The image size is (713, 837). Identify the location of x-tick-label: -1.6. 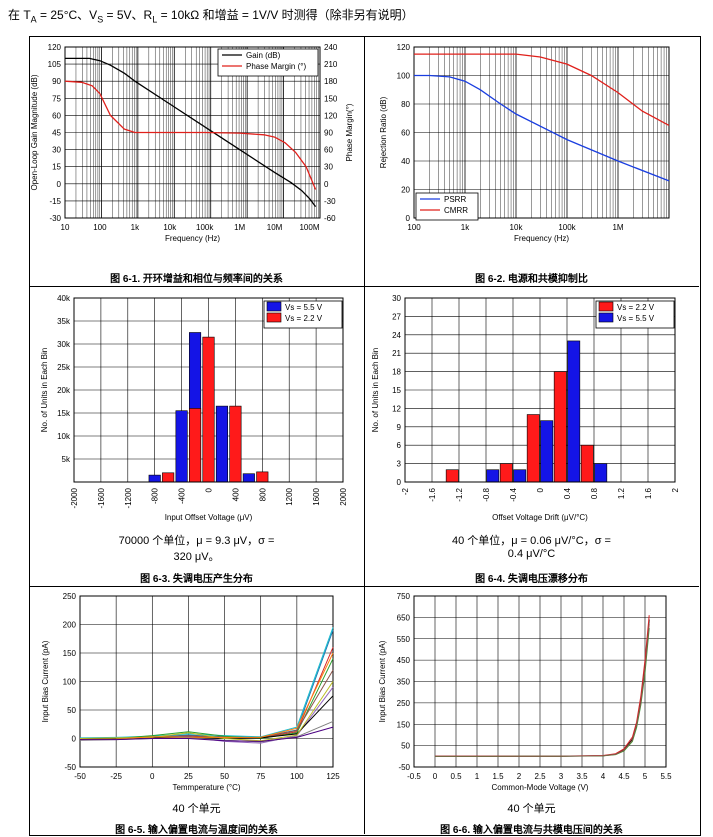
(432, 494).